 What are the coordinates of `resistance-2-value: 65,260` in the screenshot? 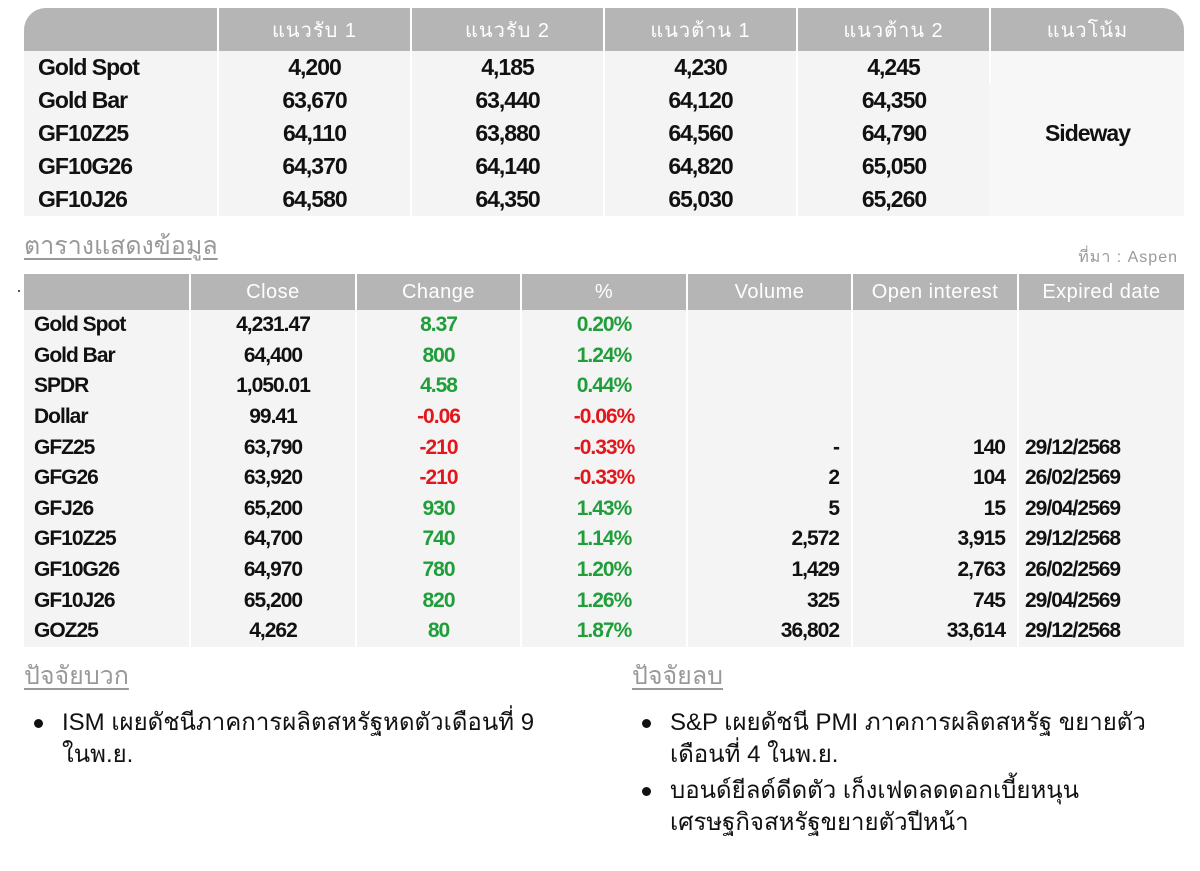 It's located at (893, 199).